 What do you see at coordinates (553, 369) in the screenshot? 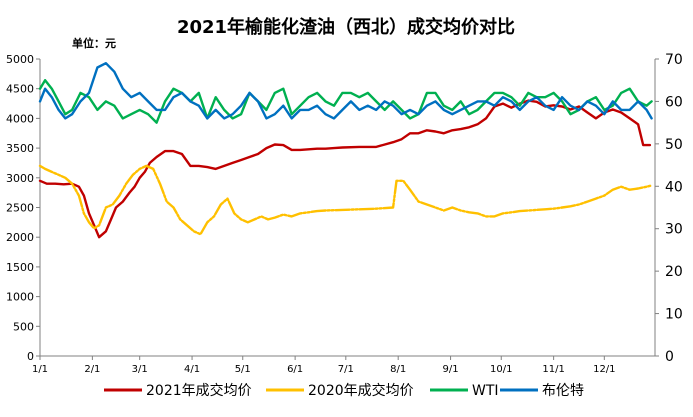
I see `x-tick-label: 11/1` at bounding box center [553, 369].